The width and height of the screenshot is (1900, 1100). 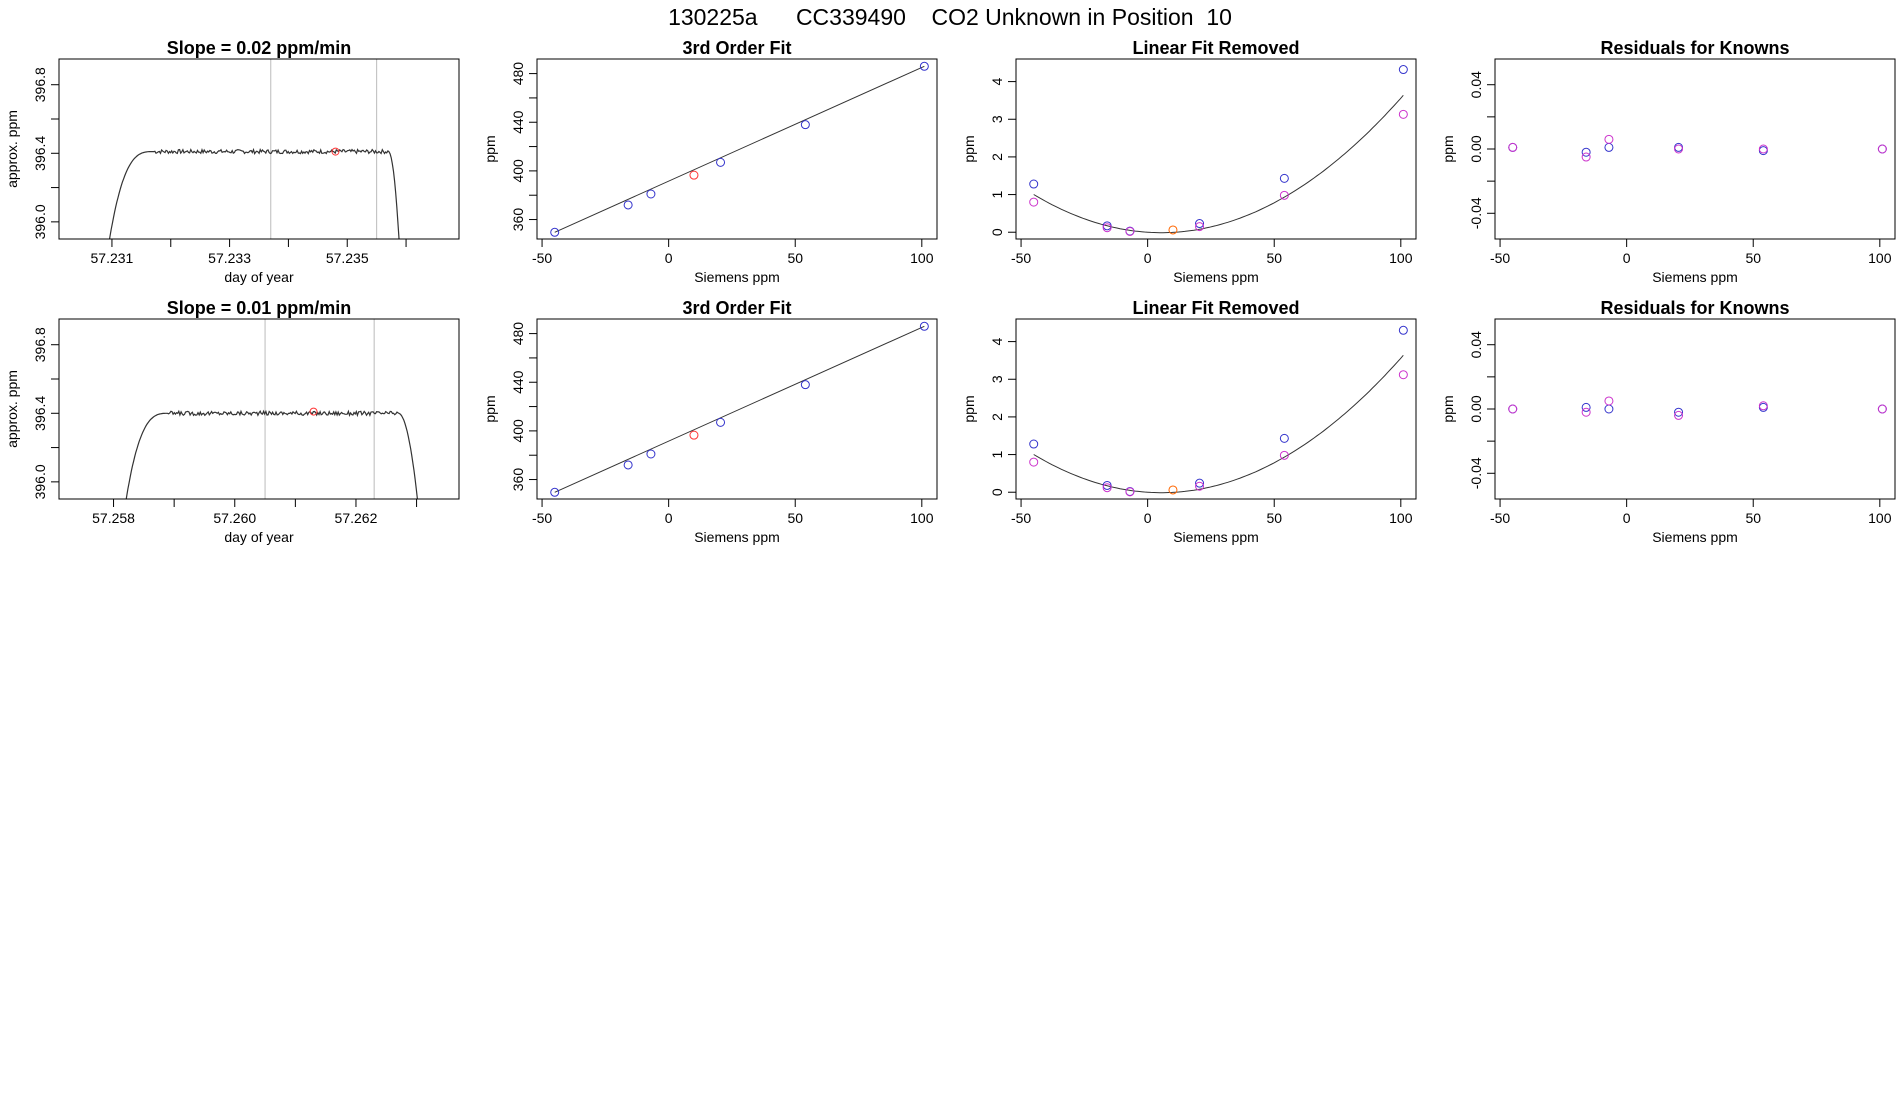 What do you see at coordinates (259, 308) in the screenshot?
I see `chart-title: Slope = 0.01 ppm/min` at bounding box center [259, 308].